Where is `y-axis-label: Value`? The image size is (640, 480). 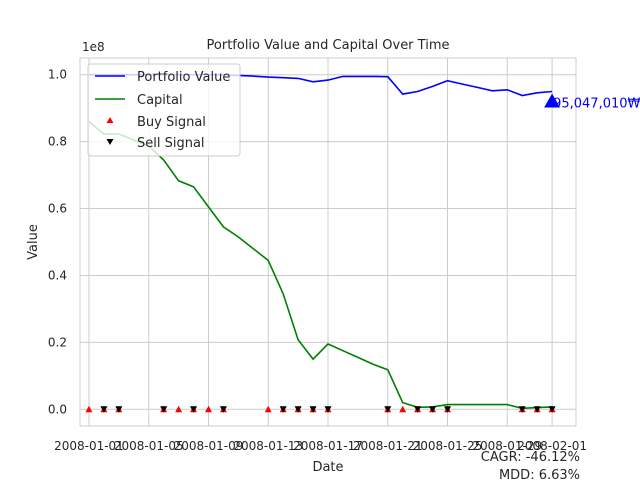 y-axis-label: Value is located at coordinates (33, 242).